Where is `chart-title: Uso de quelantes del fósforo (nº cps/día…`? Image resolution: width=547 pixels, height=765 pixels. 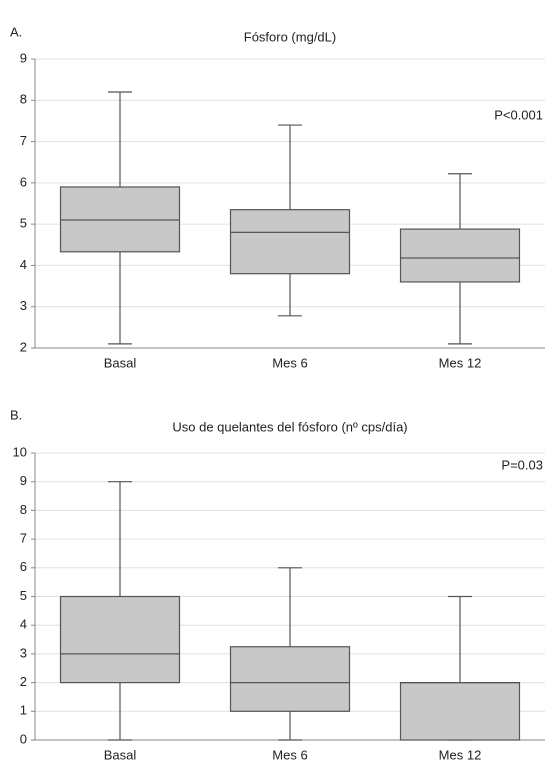 chart-title: Uso de quelantes del fósforo (nº cps/día… is located at coordinates (289, 426).